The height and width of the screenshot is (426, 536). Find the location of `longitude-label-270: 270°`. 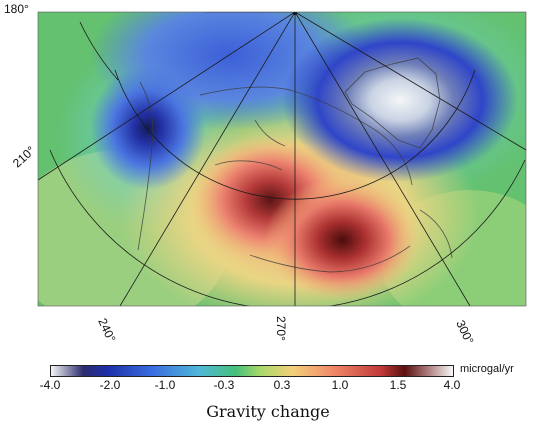

longitude-label-270: 270° is located at coordinates (281, 328).